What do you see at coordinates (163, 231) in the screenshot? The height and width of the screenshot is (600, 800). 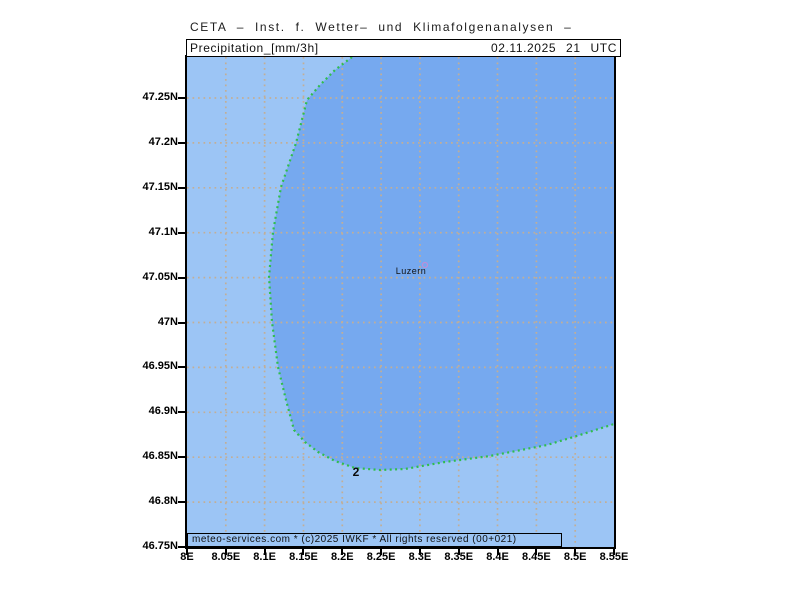 I see `lat-tick-label: 47.1N` at bounding box center [163, 231].